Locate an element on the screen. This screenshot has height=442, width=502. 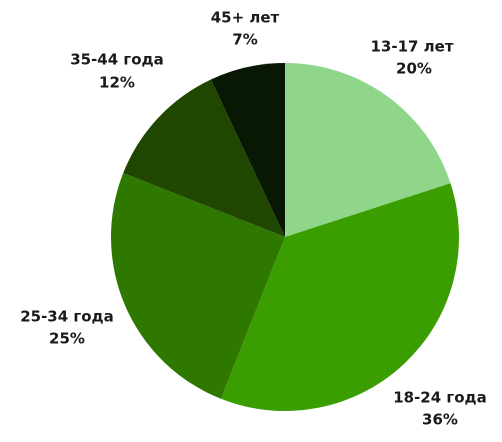
slice-label: 35-44 года is located at coordinates (117, 60).